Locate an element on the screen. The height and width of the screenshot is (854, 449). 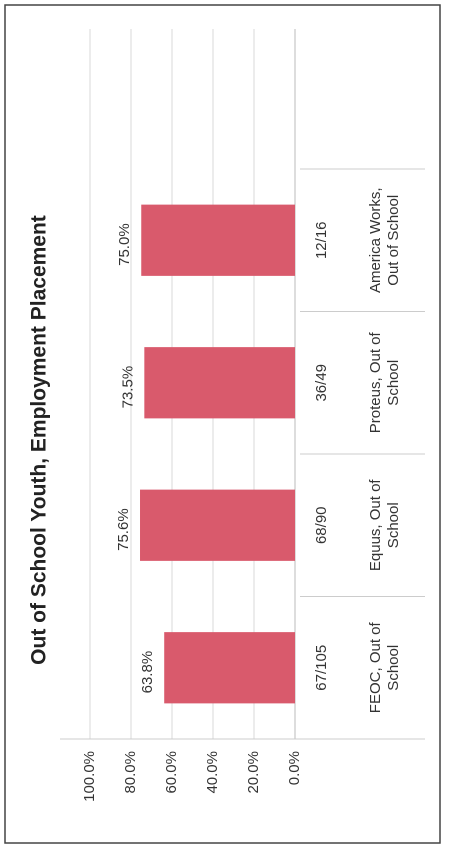
value-label: 73.5% is located at coordinates (127, 387).